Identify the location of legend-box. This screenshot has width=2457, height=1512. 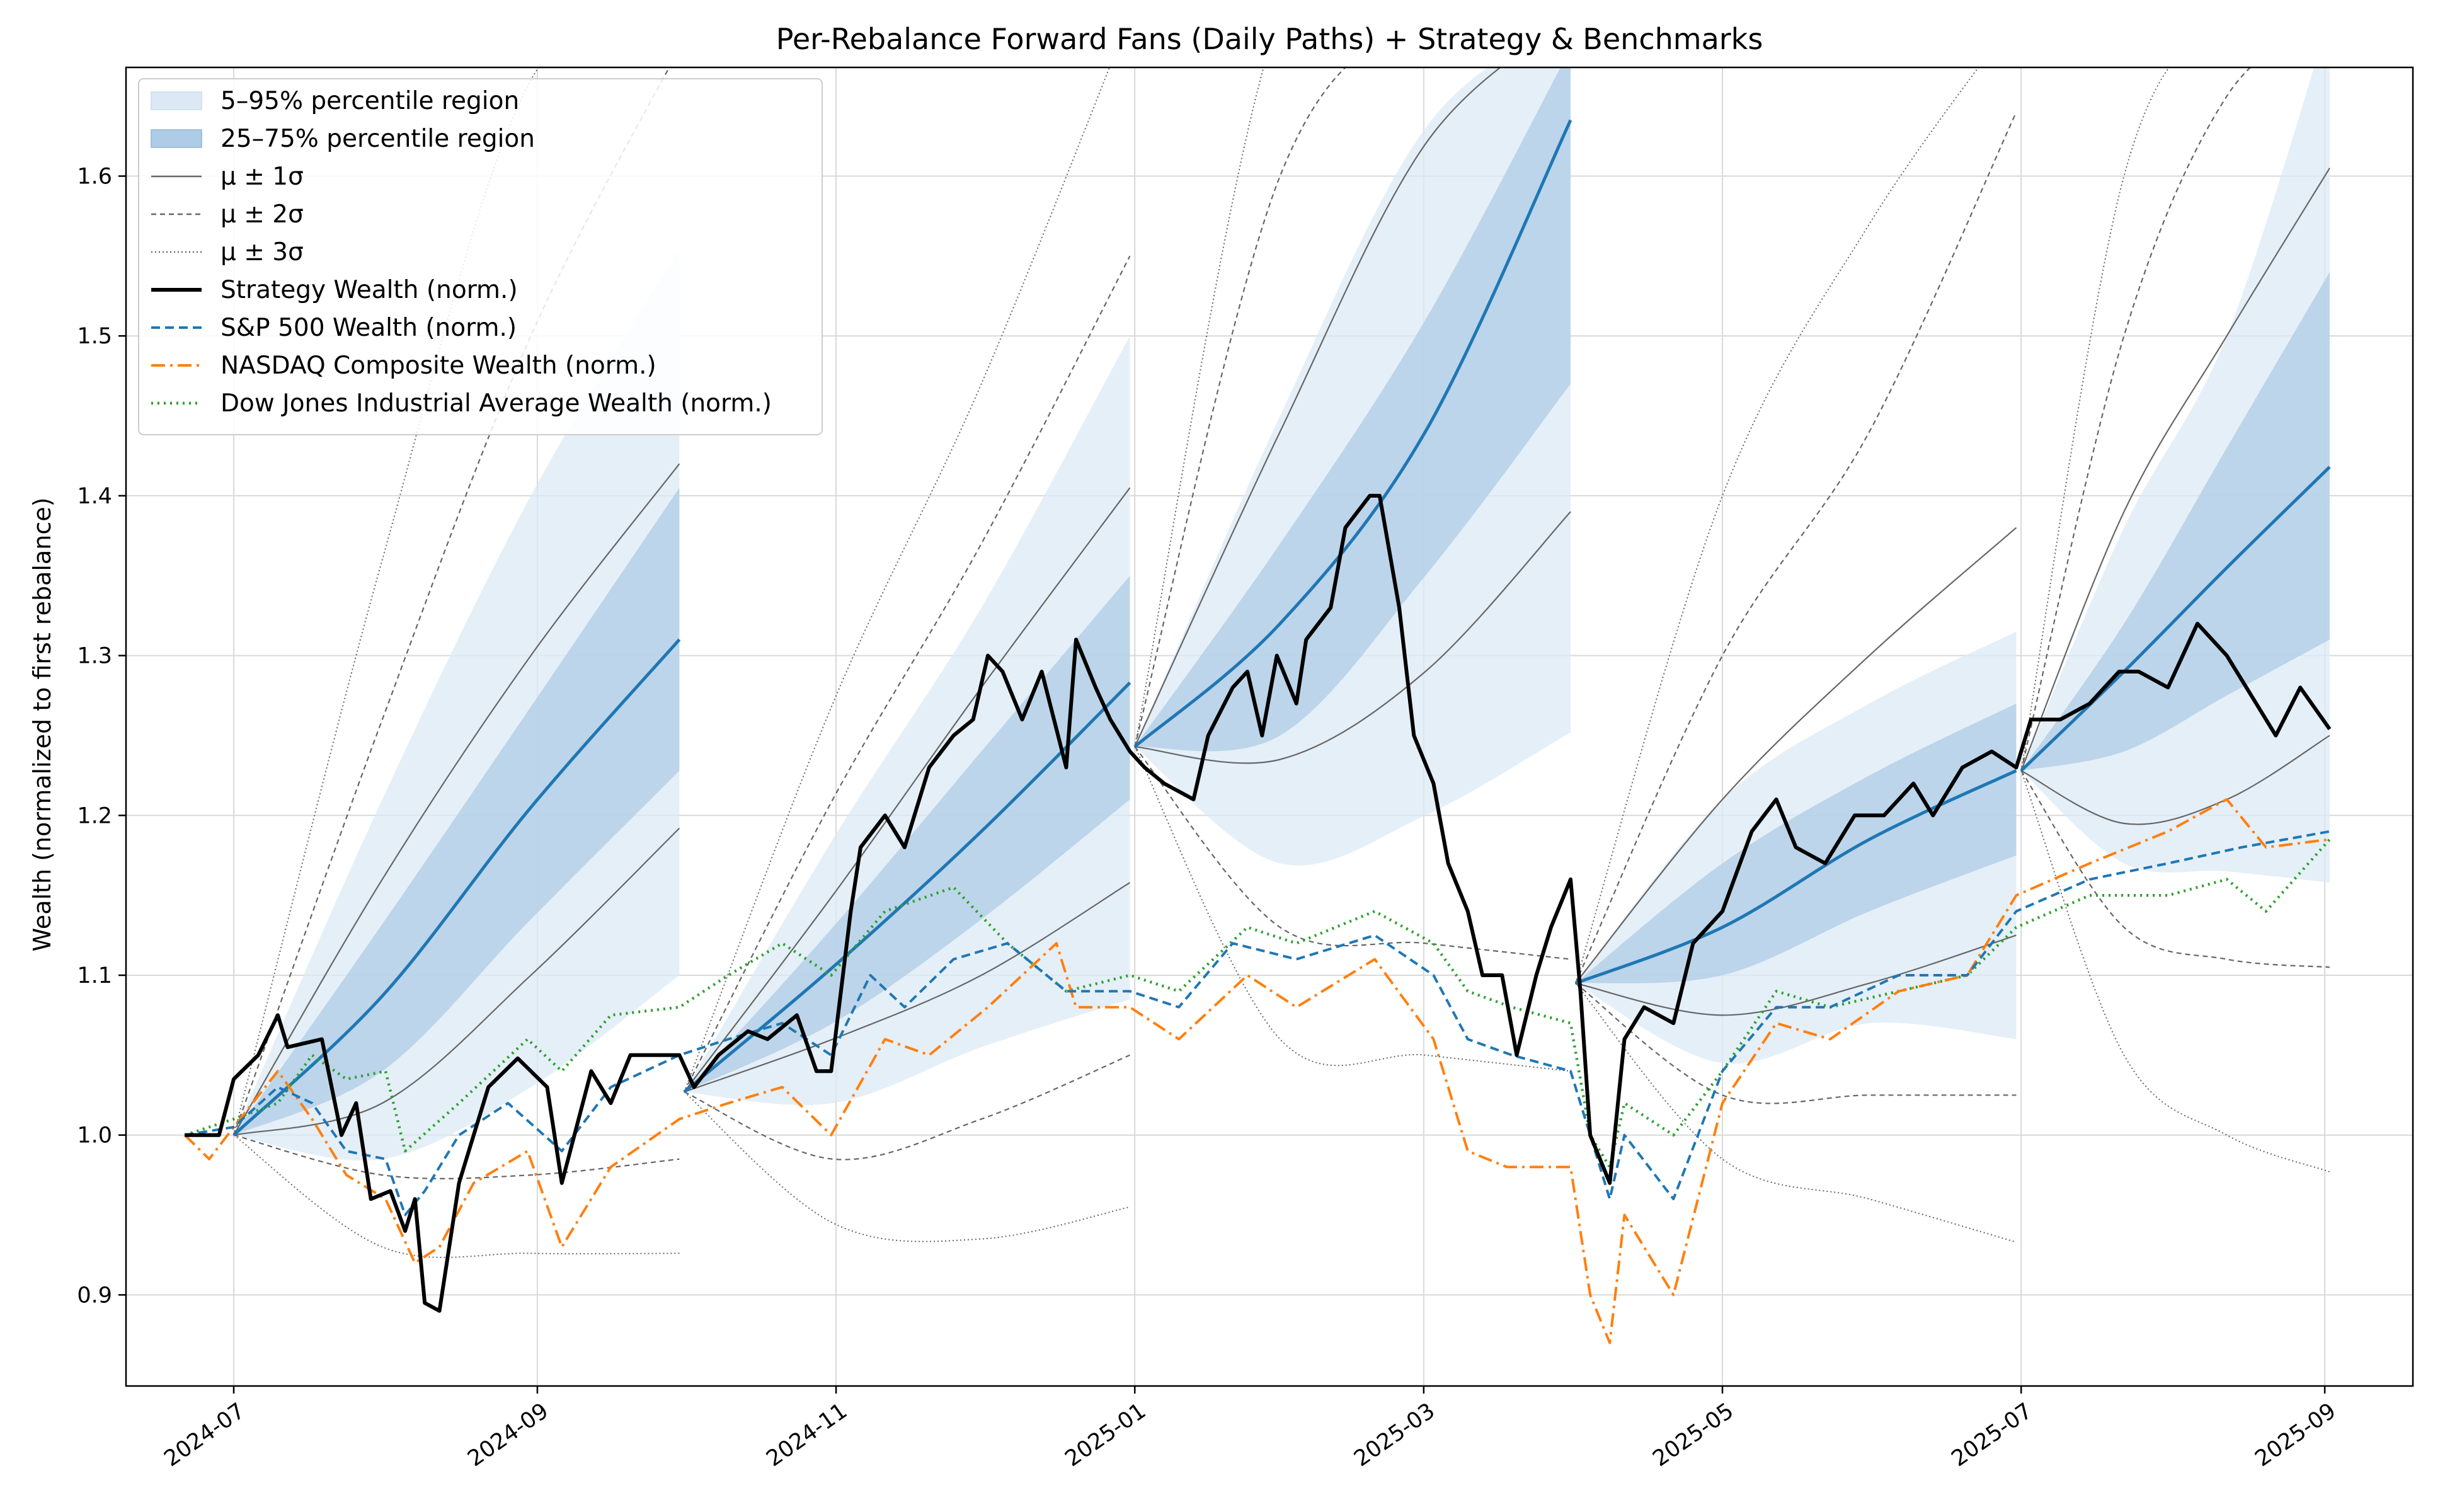
(480, 256).